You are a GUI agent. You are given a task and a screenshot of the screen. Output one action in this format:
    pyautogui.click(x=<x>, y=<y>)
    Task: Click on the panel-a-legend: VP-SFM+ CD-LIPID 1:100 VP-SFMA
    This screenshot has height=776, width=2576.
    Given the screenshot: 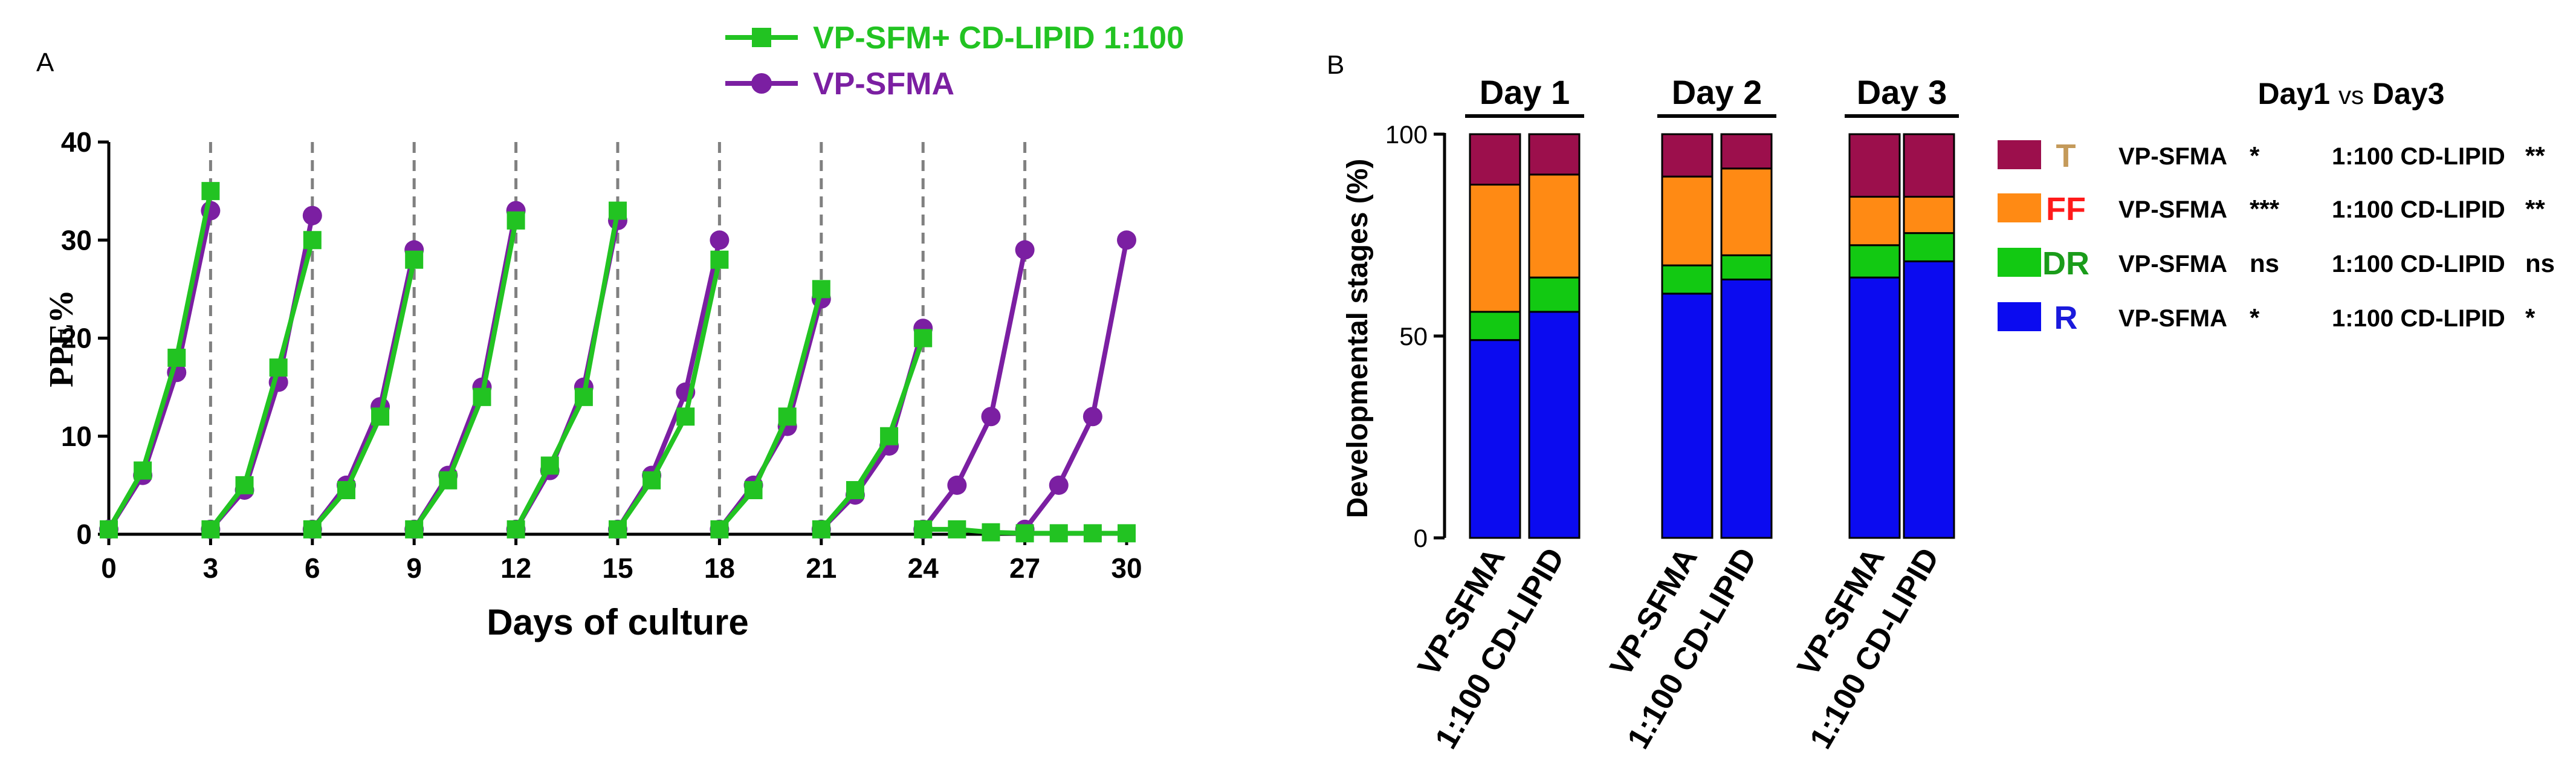 What is the action you would take?
    pyautogui.click(x=954, y=61)
    